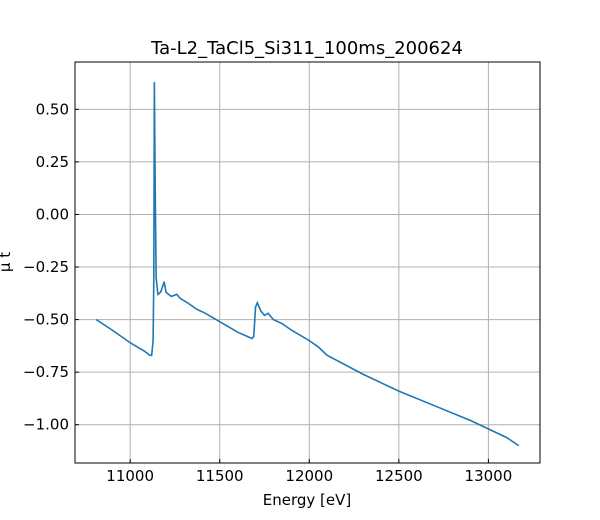 This screenshot has height=520, width=600. What do you see at coordinates (46, 267) in the screenshot?
I see `y-tick-label: −0.25` at bounding box center [46, 267].